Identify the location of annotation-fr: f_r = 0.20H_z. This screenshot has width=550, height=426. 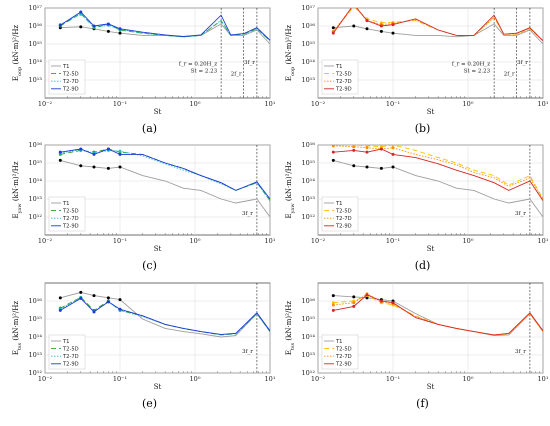
(471, 65).